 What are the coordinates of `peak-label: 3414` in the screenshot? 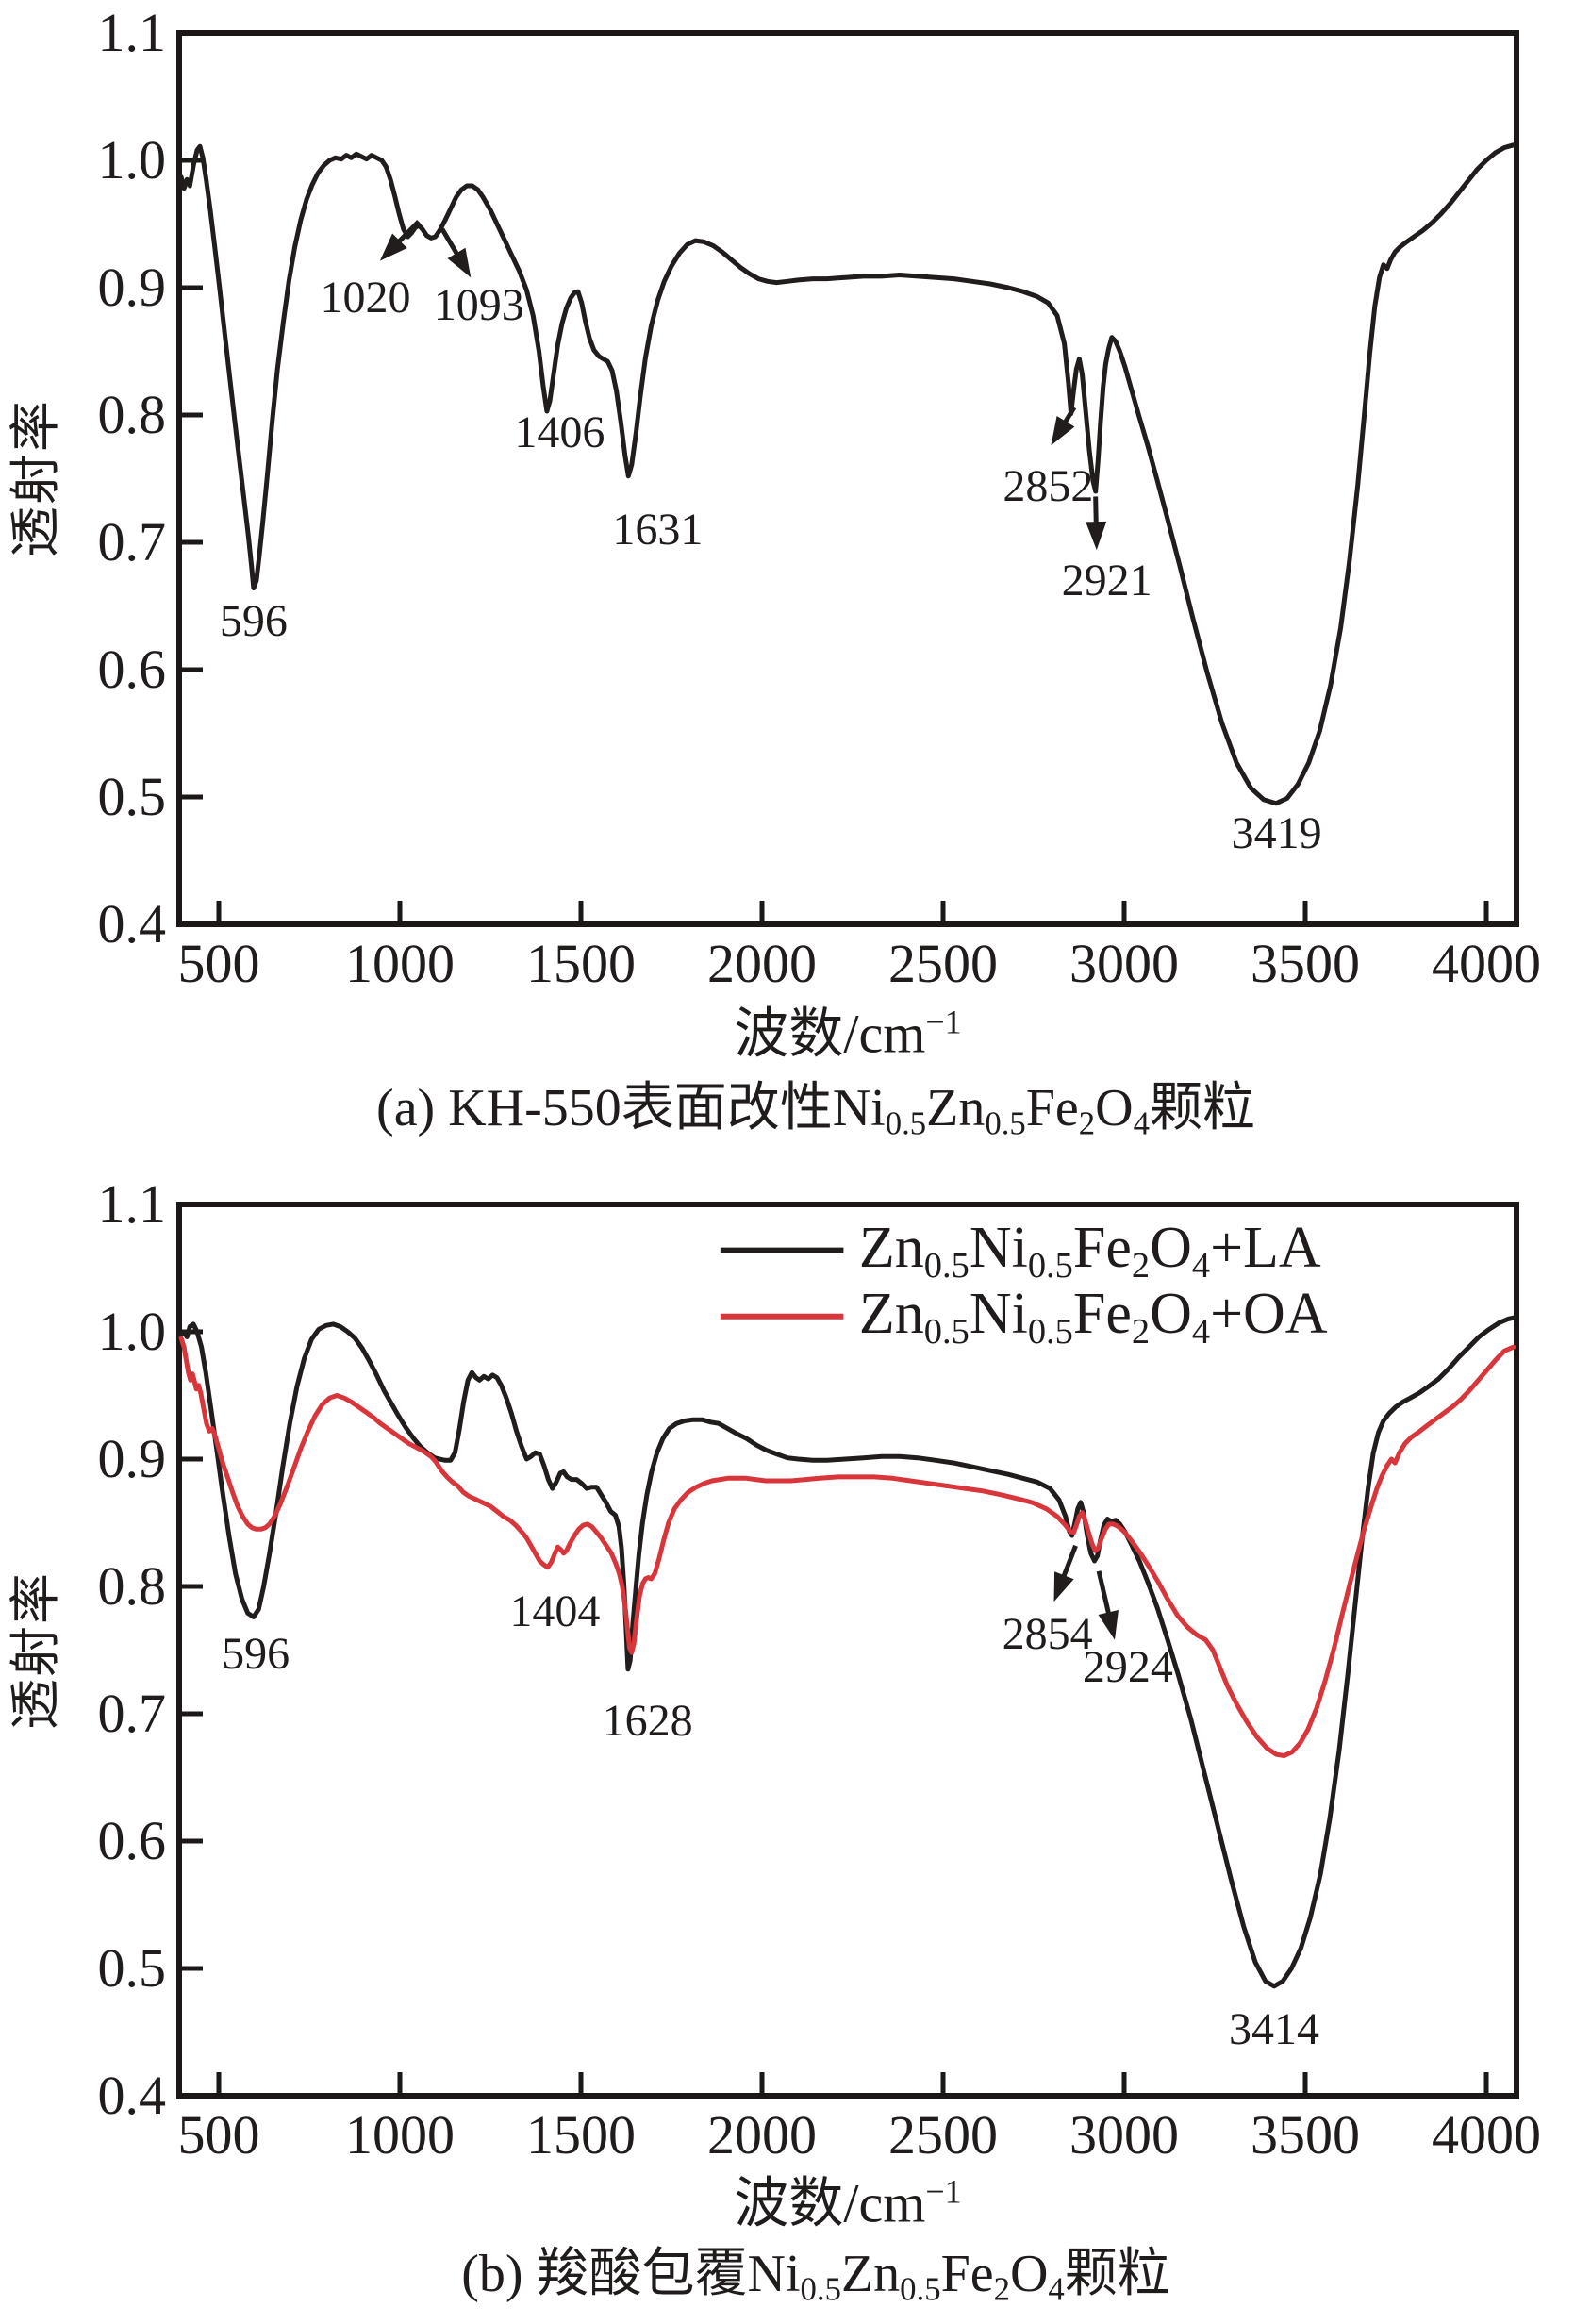 It's located at (1273, 2029).